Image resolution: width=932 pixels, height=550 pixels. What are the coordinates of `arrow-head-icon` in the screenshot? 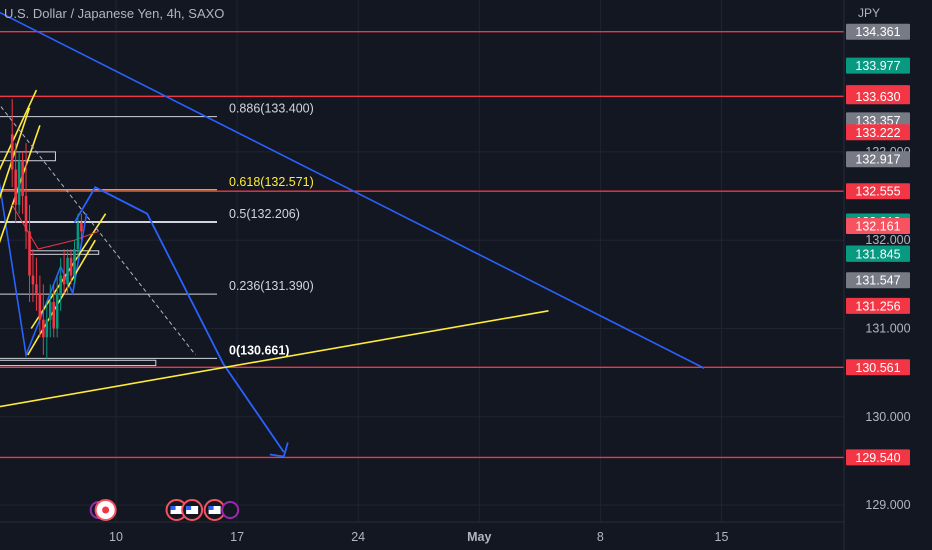 It's located at (279, 450).